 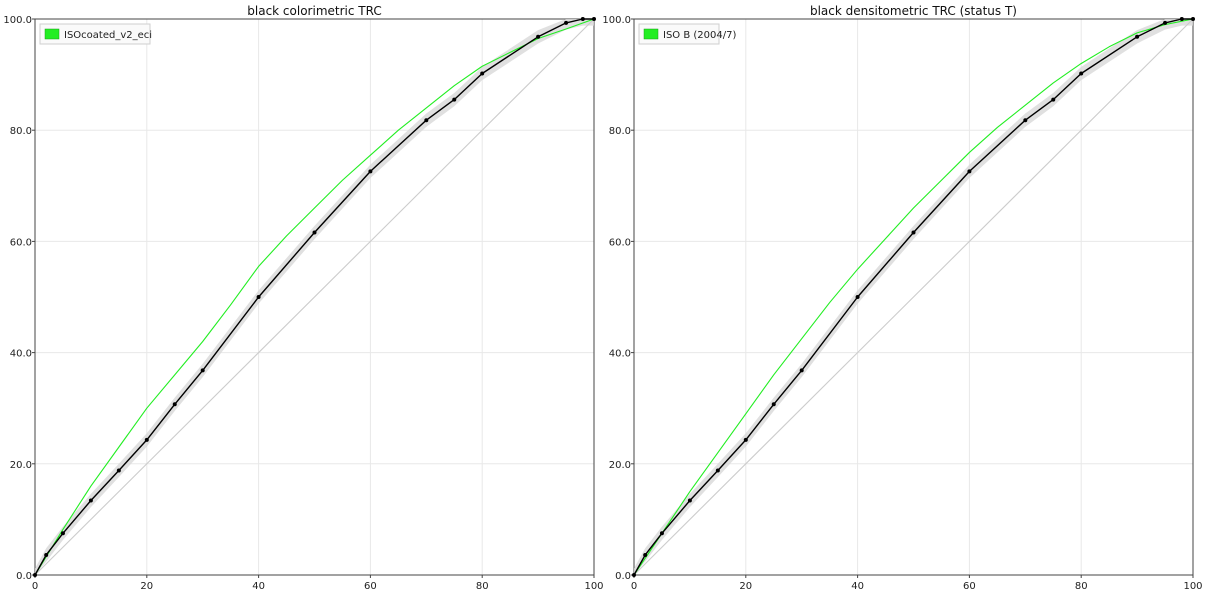 I want to click on chart-title: black colorimetric TRC, so click(x=314, y=11).